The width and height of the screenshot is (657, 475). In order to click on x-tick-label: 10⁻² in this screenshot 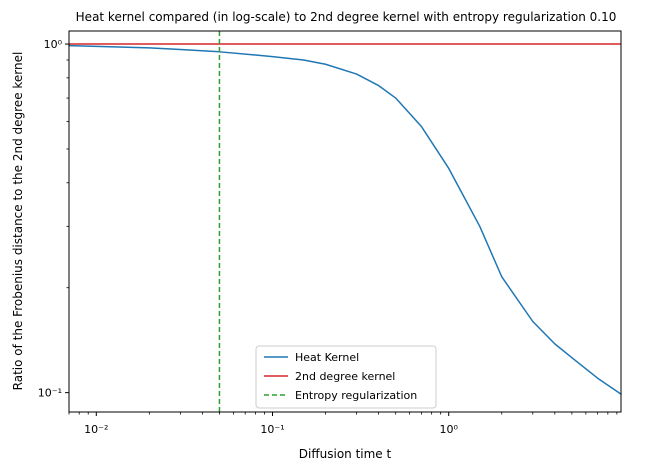, I will do `click(96, 429)`.